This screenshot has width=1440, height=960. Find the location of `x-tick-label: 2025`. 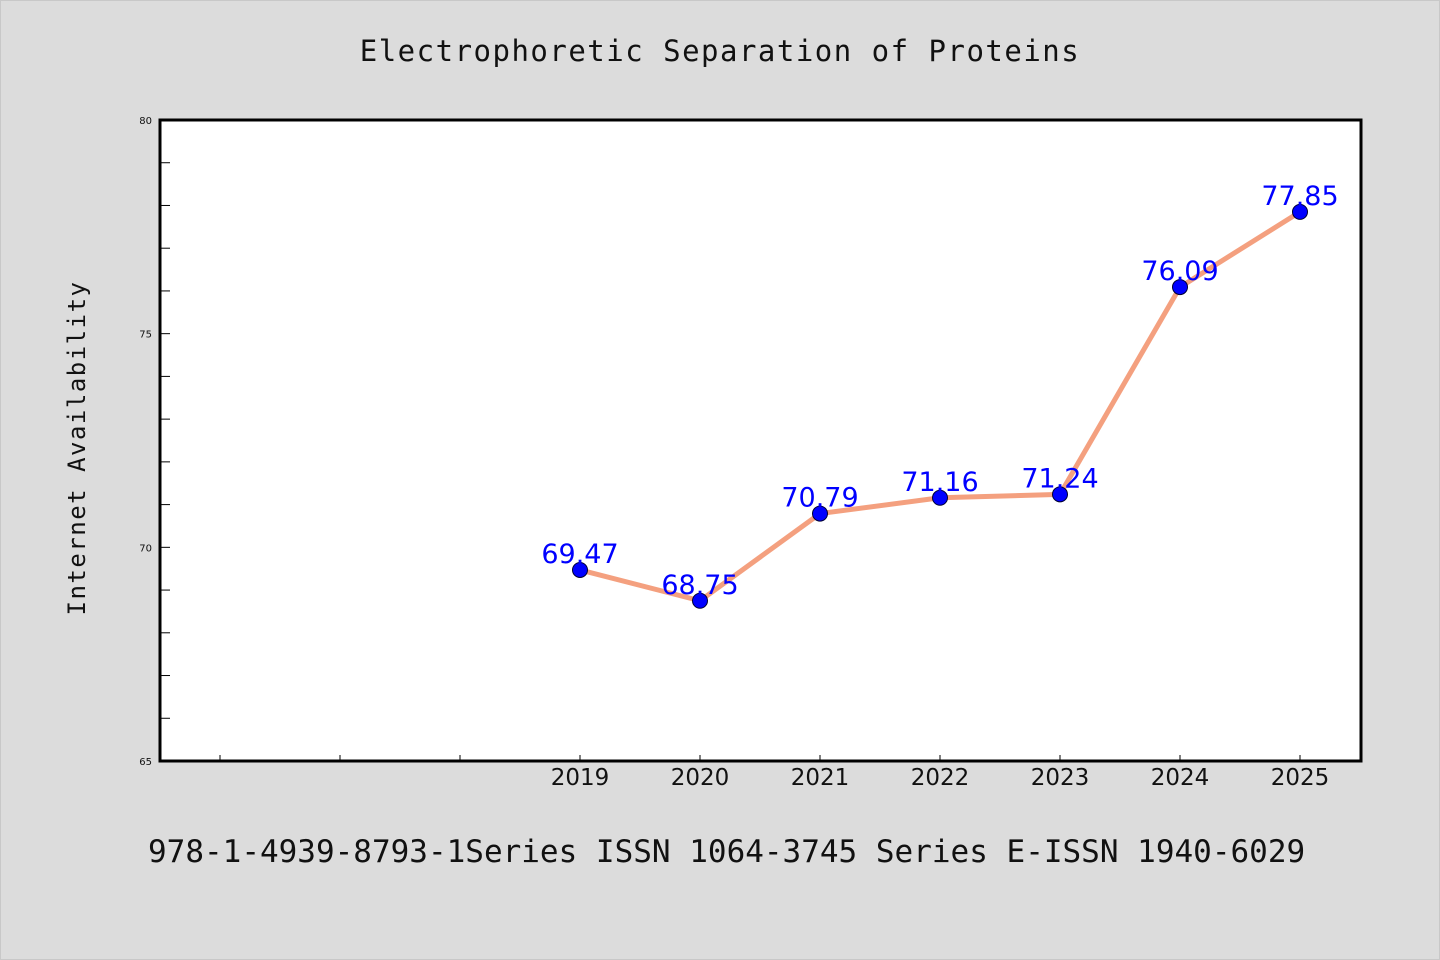

x-tick-label: 2025 is located at coordinates (1300, 778).